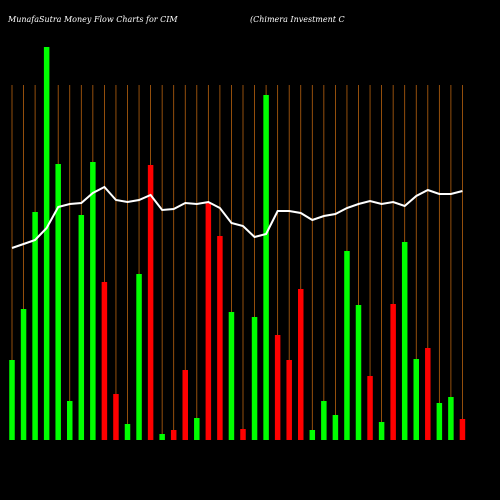 The width and height of the screenshot is (500, 500). Describe the element at coordinates (92, 19) in the screenshot. I see `chart-title: MunafaSutra Money Flow Charts for CIM` at that location.